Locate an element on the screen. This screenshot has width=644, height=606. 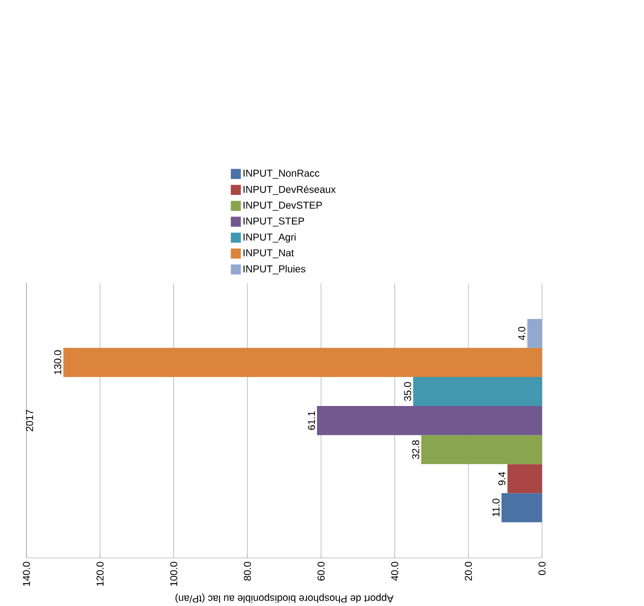
data-label: 9.4 is located at coordinates (502, 479).